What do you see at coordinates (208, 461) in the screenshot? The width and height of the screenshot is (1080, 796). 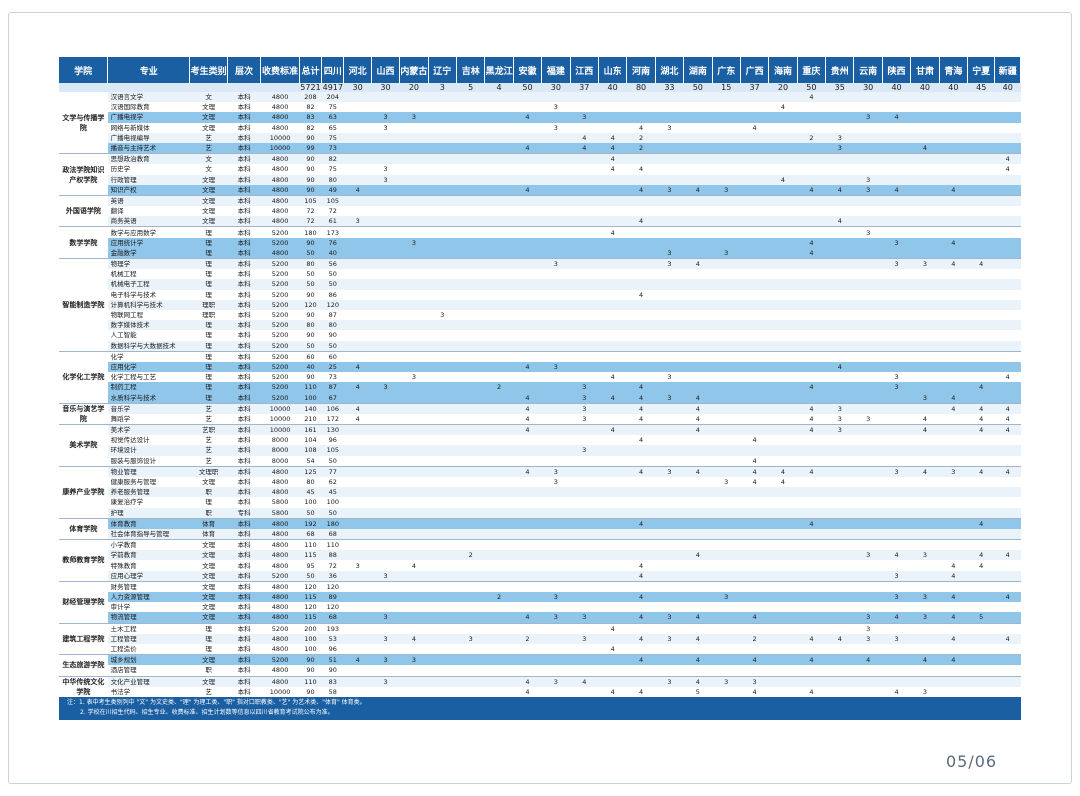 I see `table-cell: 艺` at bounding box center [208, 461].